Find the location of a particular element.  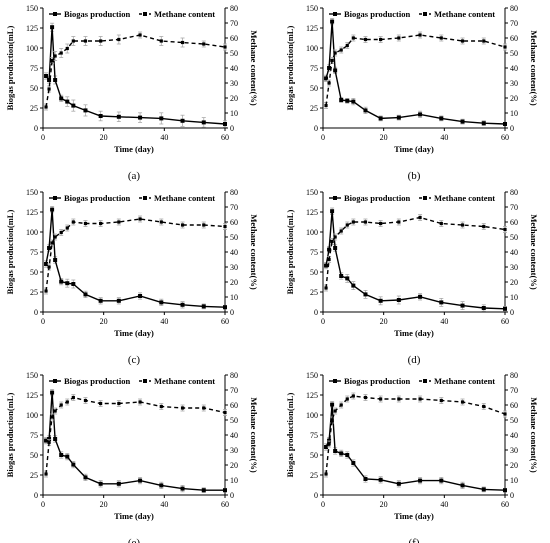

y2-tick-label: 20 is located at coordinates (234, 282).